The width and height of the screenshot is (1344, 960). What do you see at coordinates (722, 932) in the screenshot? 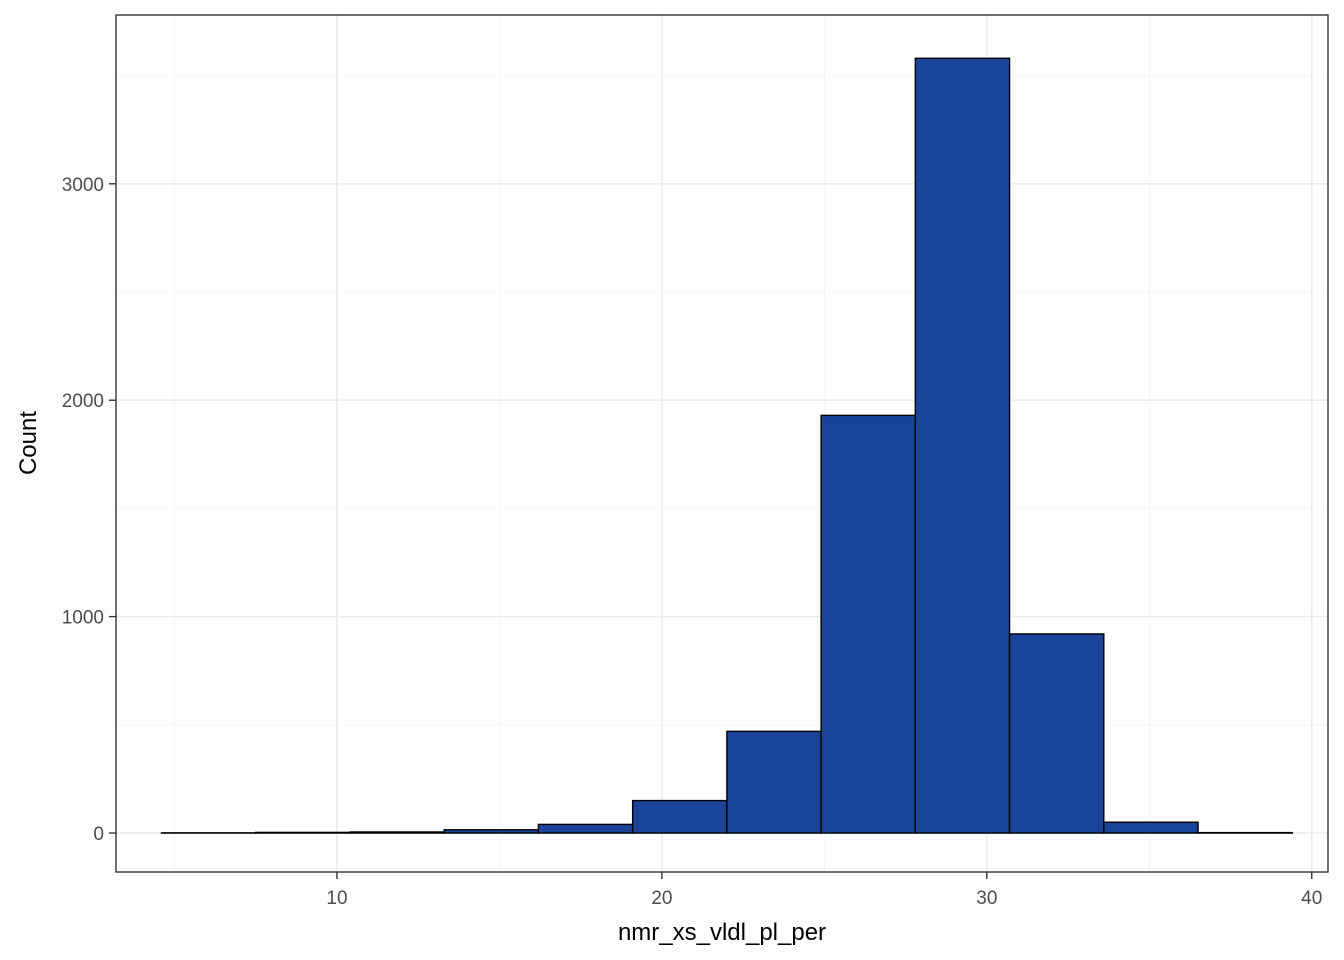
I see `x-axis-title: nmr_xs_vldl_pl_per` at bounding box center [722, 932].